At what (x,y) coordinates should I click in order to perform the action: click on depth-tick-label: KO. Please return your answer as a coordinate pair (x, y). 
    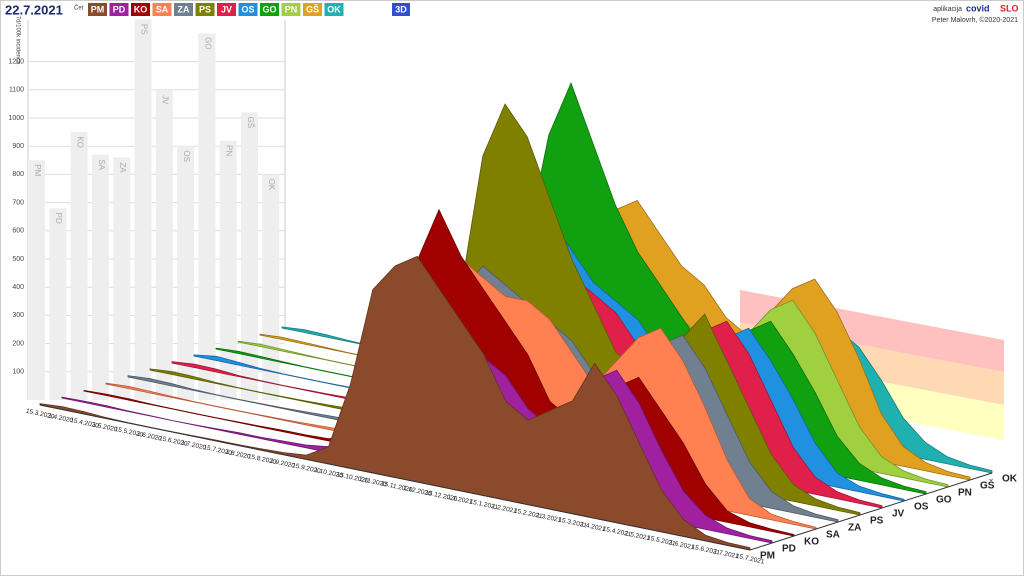
    Looking at the image, I should click on (811, 542).